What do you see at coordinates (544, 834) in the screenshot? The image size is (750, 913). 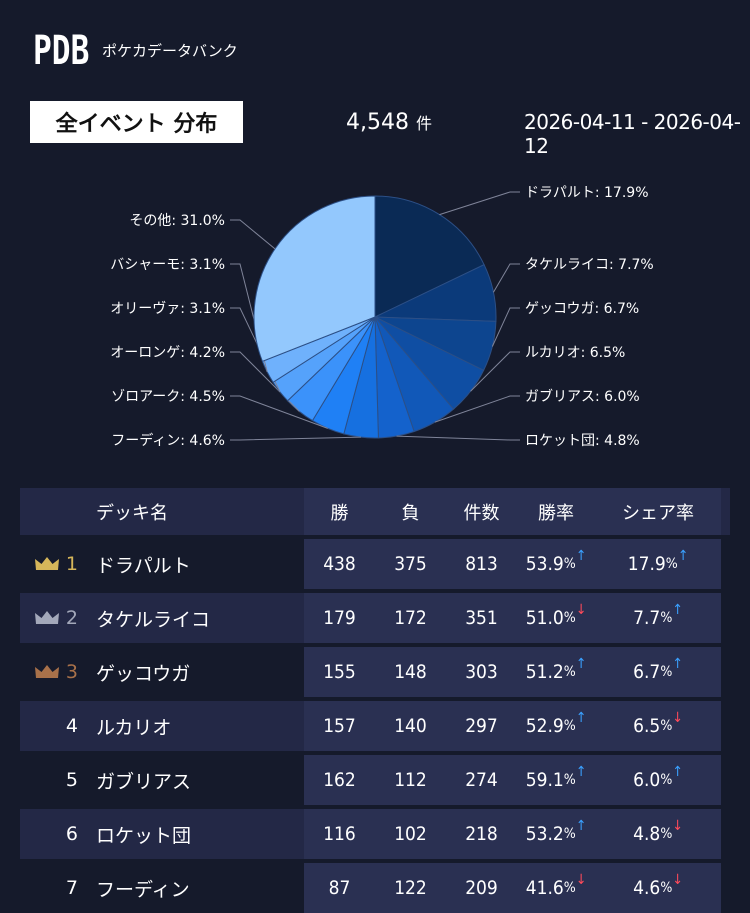 I see `winrate-value: 53.2` at bounding box center [544, 834].